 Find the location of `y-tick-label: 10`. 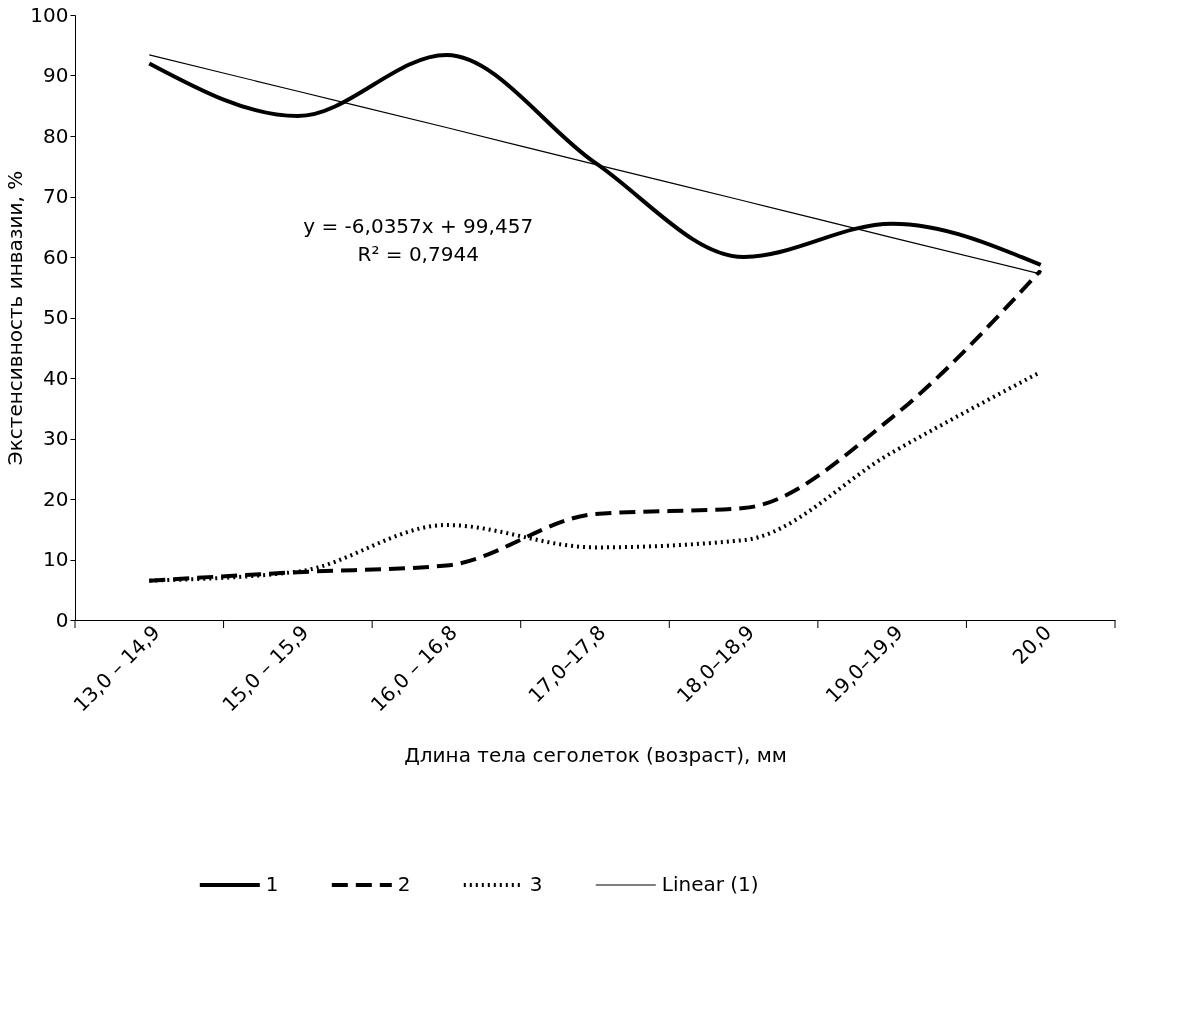

y-tick-label: 10 is located at coordinates (56, 559).